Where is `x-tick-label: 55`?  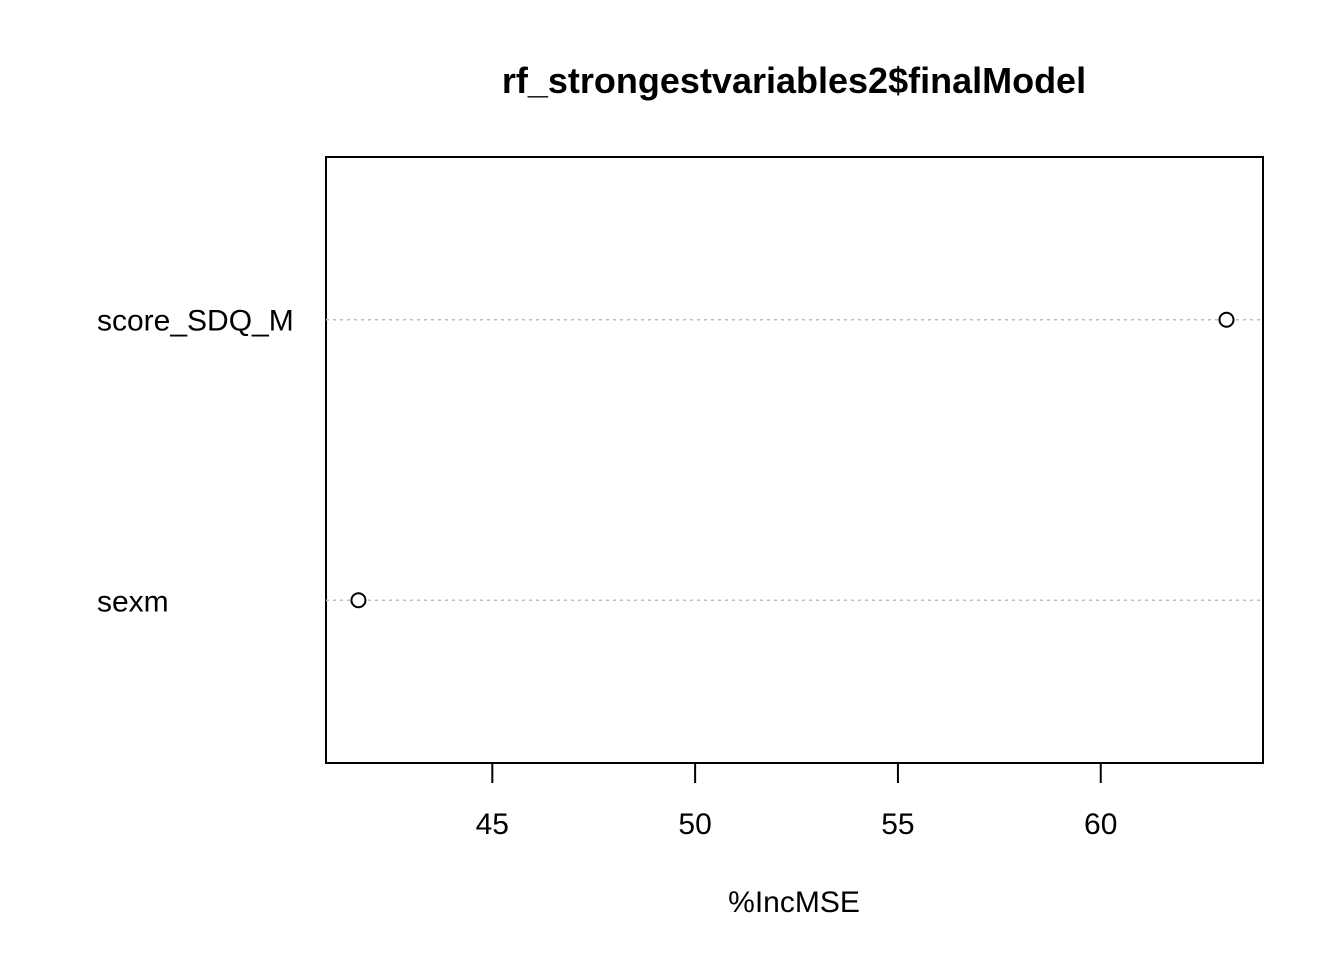
x-tick-label: 55 is located at coordinates (897, 824).